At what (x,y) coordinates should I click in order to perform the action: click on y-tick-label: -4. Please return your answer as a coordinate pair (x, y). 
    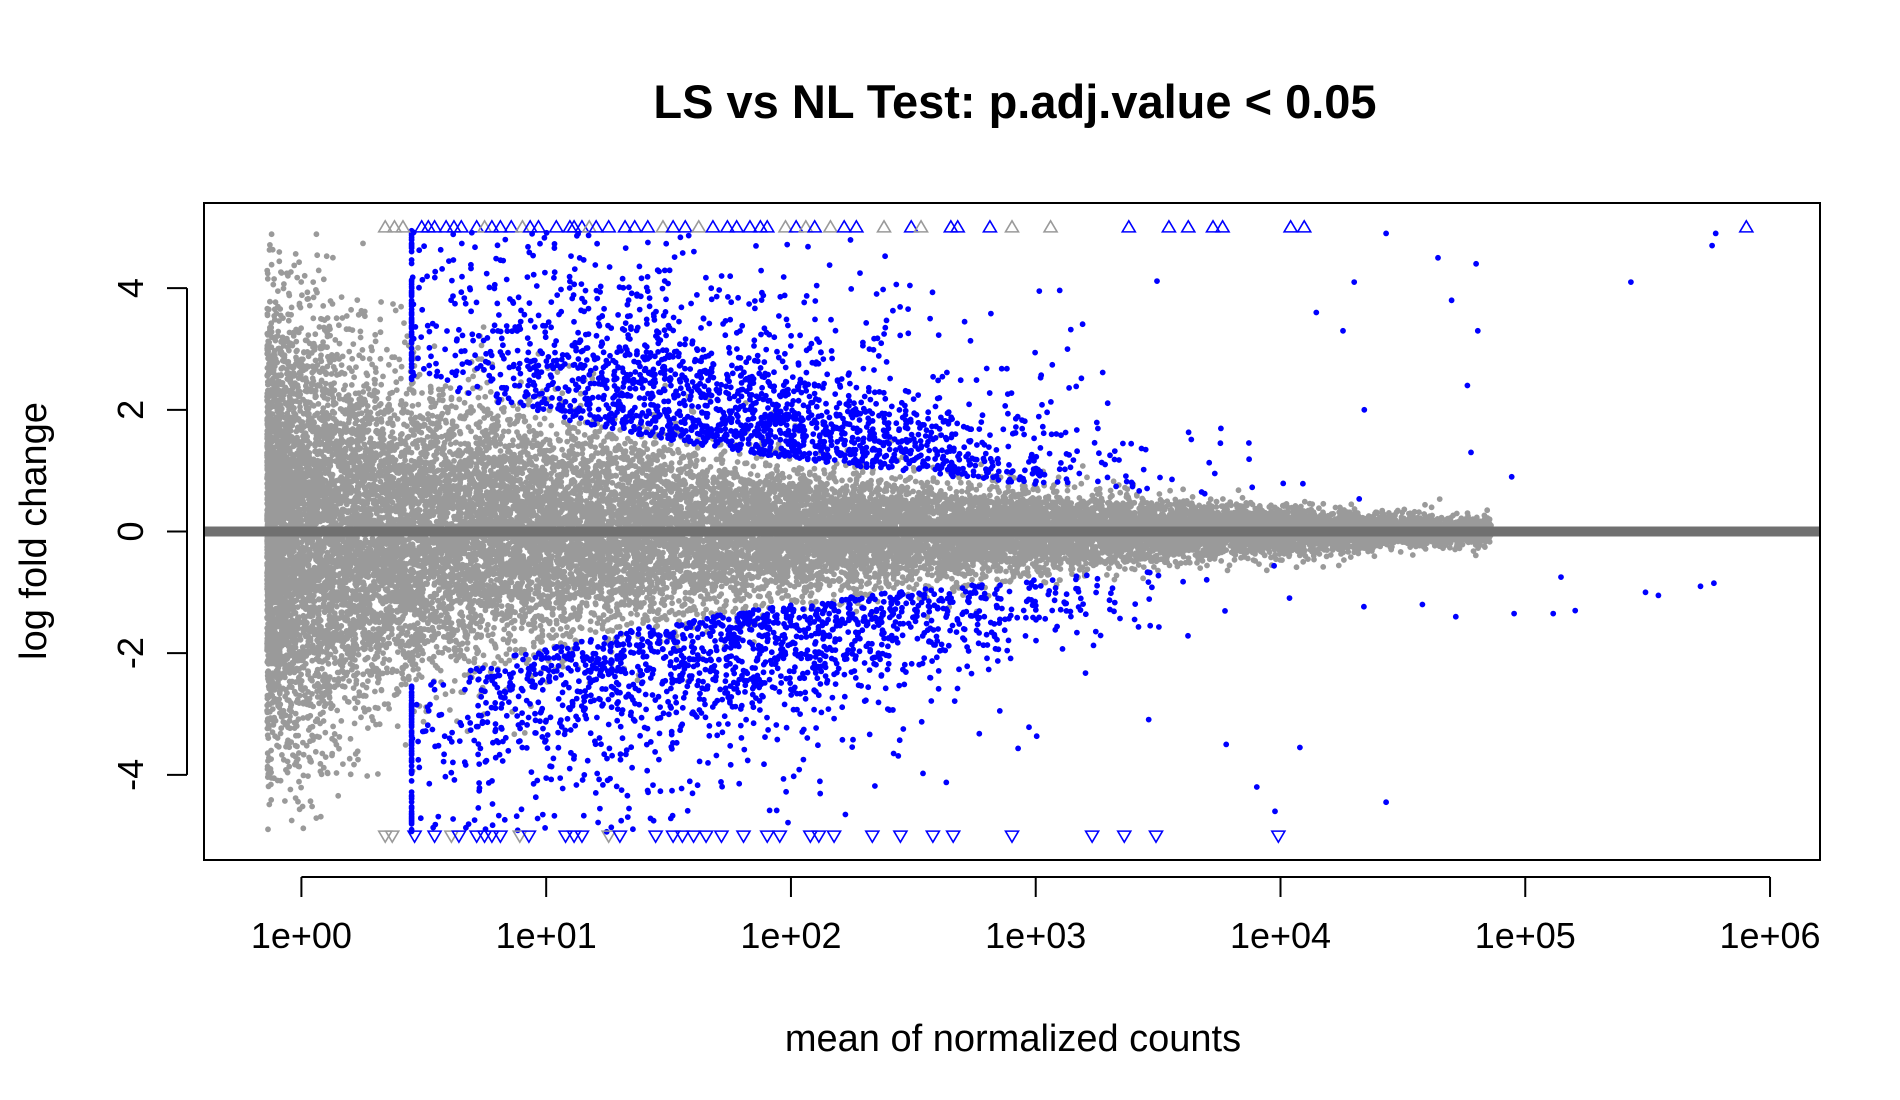
    Looking at the image, I should click on (130, 775).